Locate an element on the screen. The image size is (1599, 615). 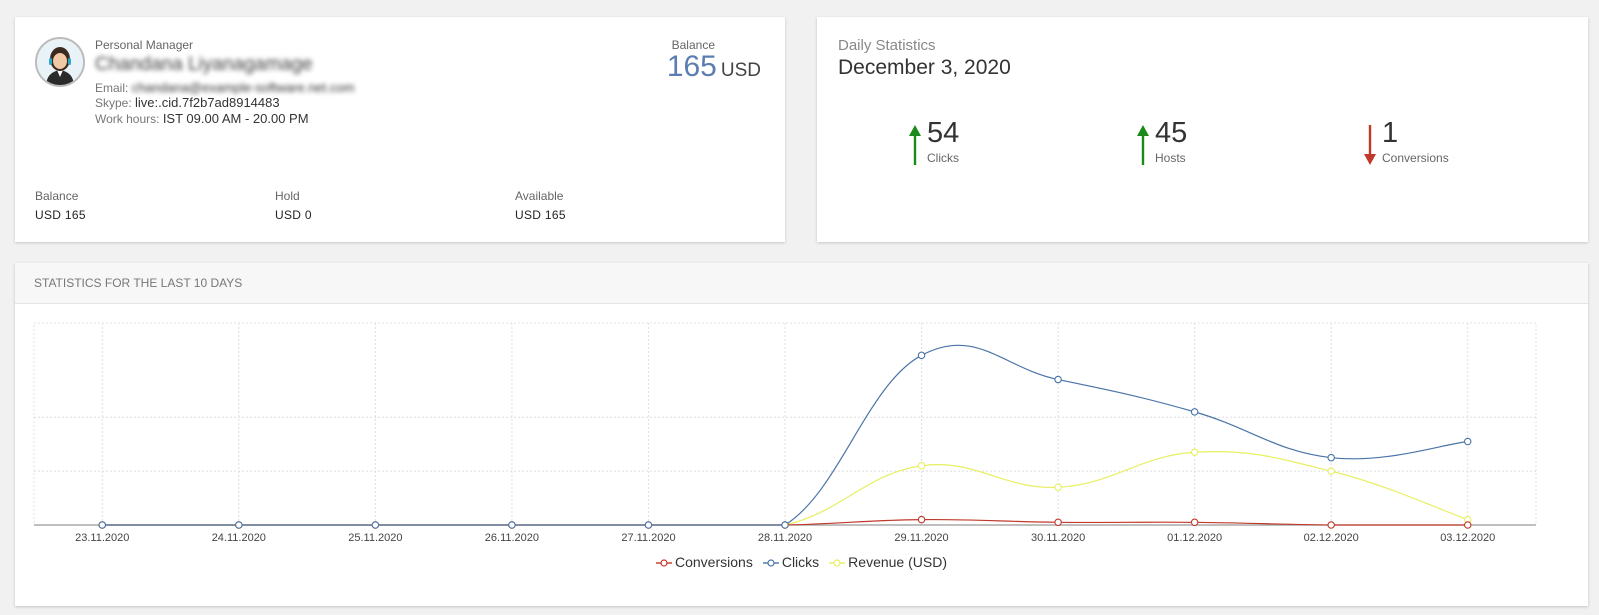
summary-available-value: USD 165 is located at coordinates (540, 215).